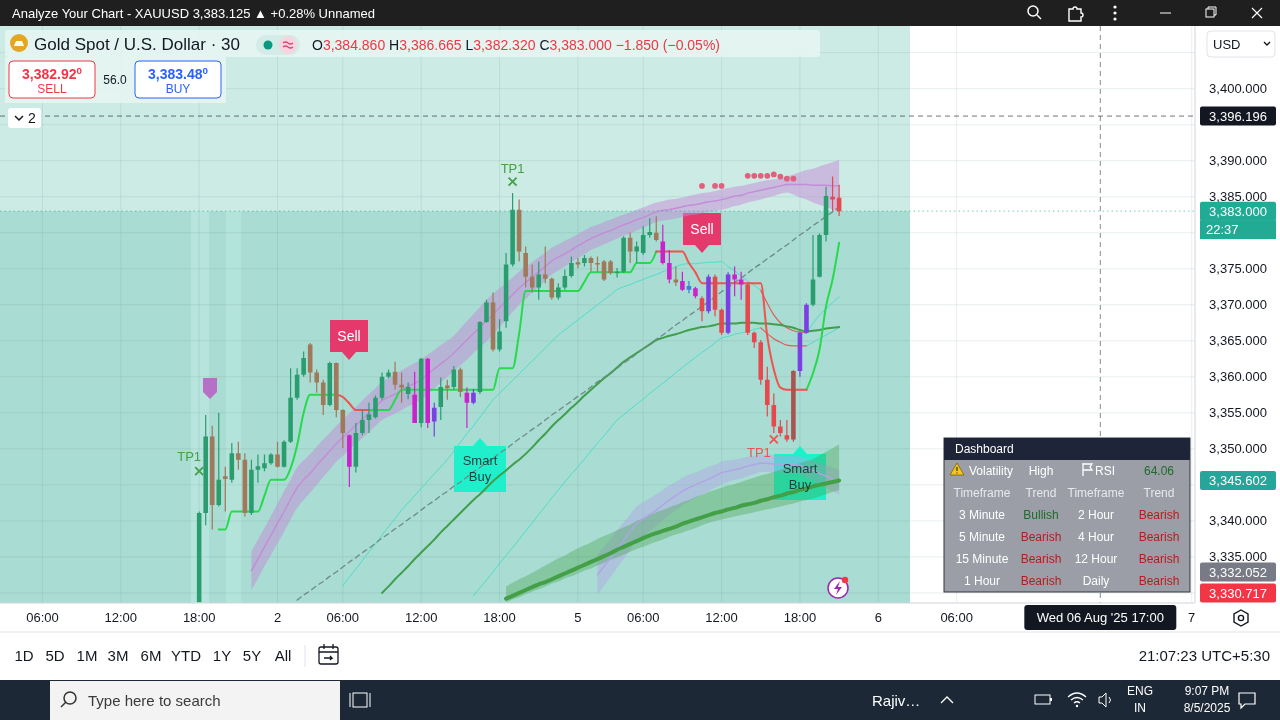 This screenshot has height=720, width=1280. Describe the element at coordinates (1238, 197) in the screenshot. I see `y-tick-label: 3,385.000` at that location.